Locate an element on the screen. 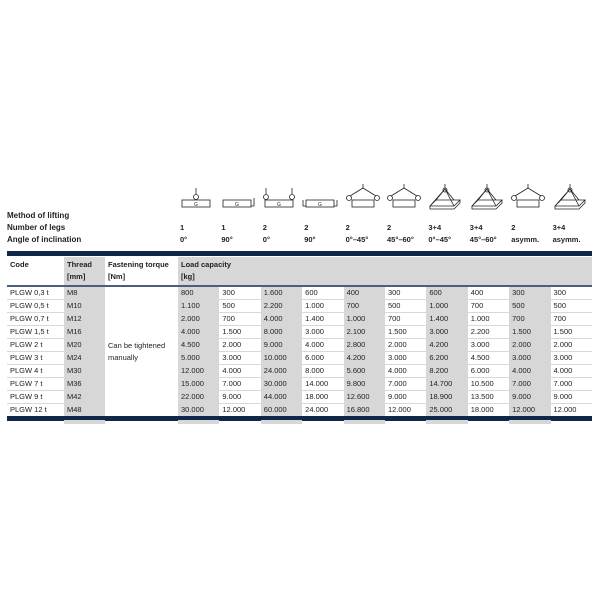 The image size is (600, 600). method-of-lifting-label: Method of lifting is located at coordinates (38, 215).